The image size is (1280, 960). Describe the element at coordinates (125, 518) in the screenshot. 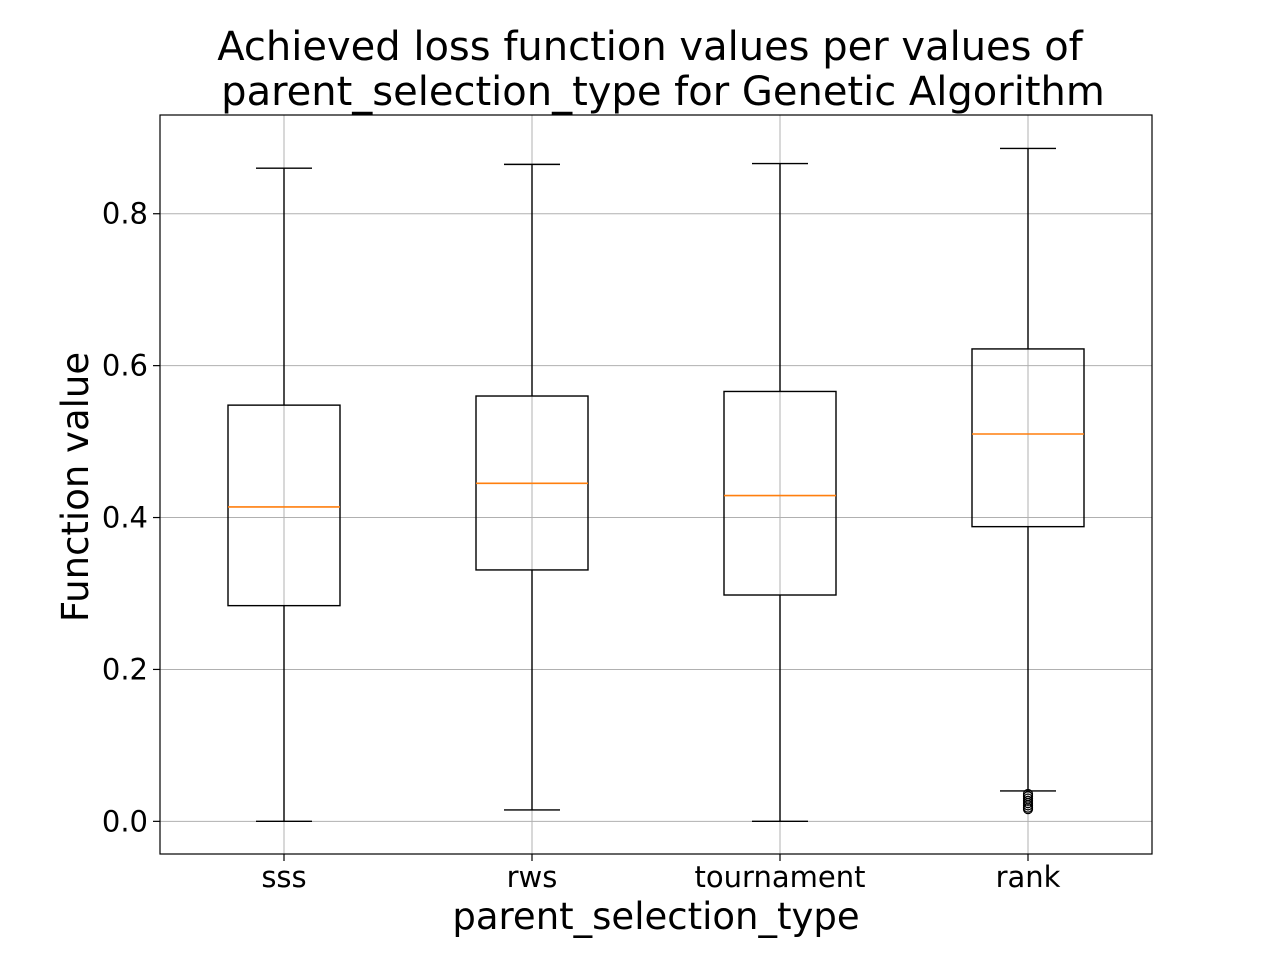

I see `y-tick-label: 0.4` at that location.